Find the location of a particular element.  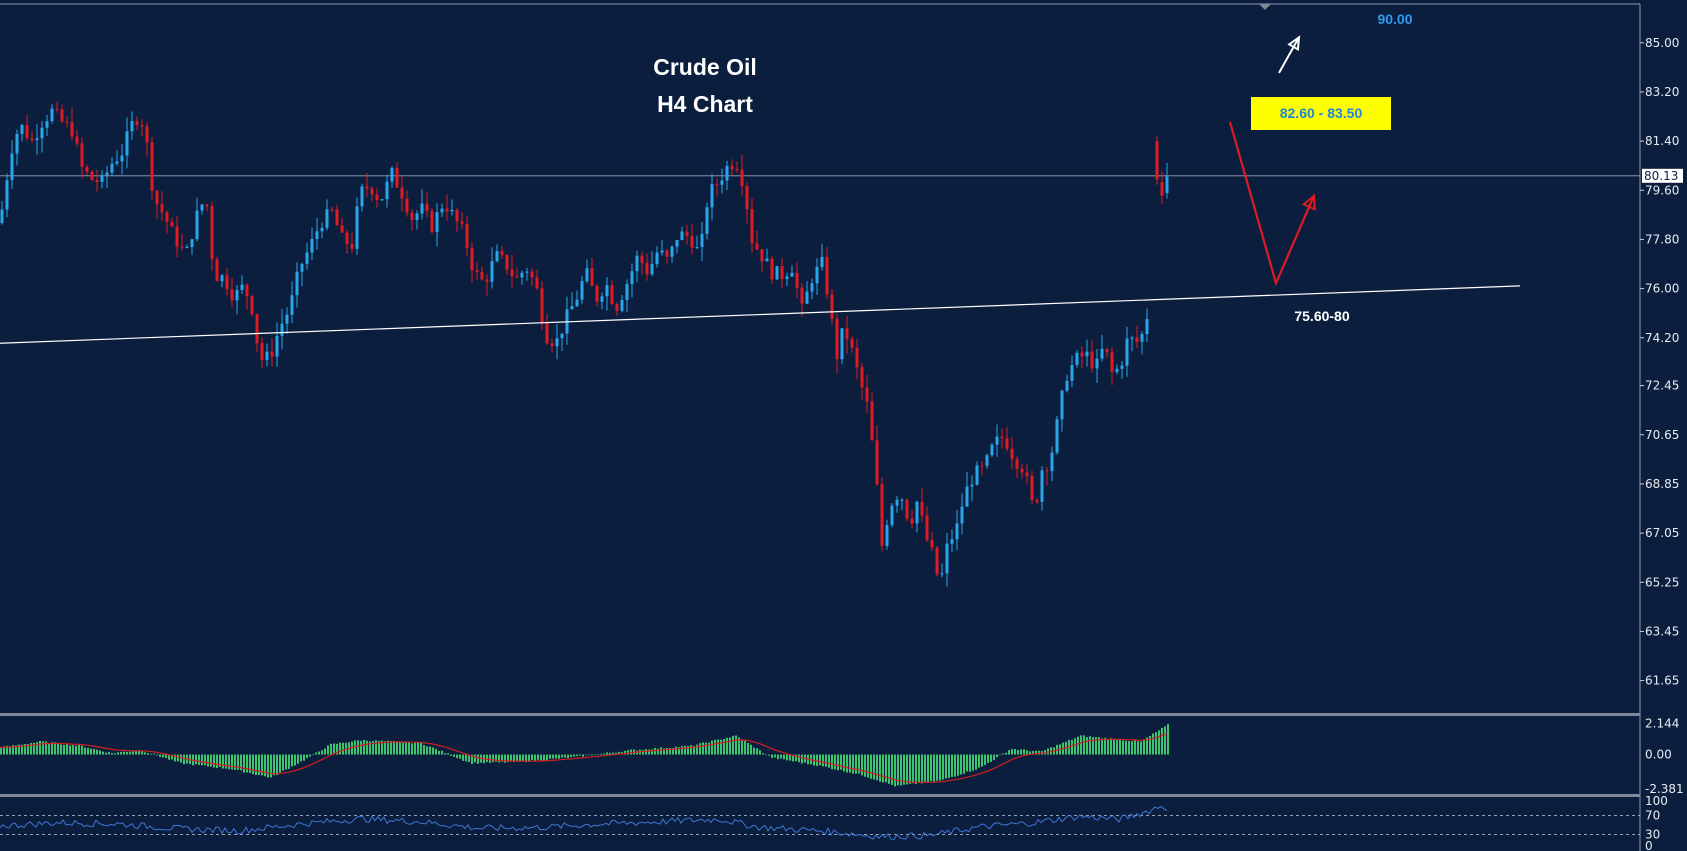

macd-separator is located at coordinates (820, 714).